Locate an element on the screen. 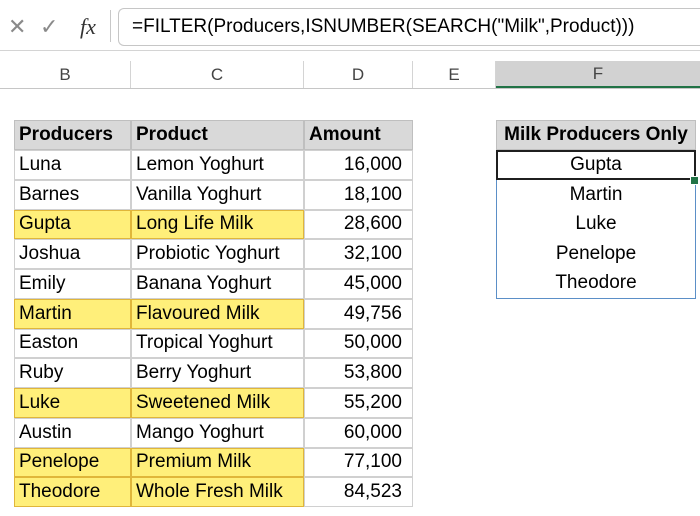 This screenshot has width=700, height=516. product-cell: Banana Yoghurt is located at coordinates (217, 284).